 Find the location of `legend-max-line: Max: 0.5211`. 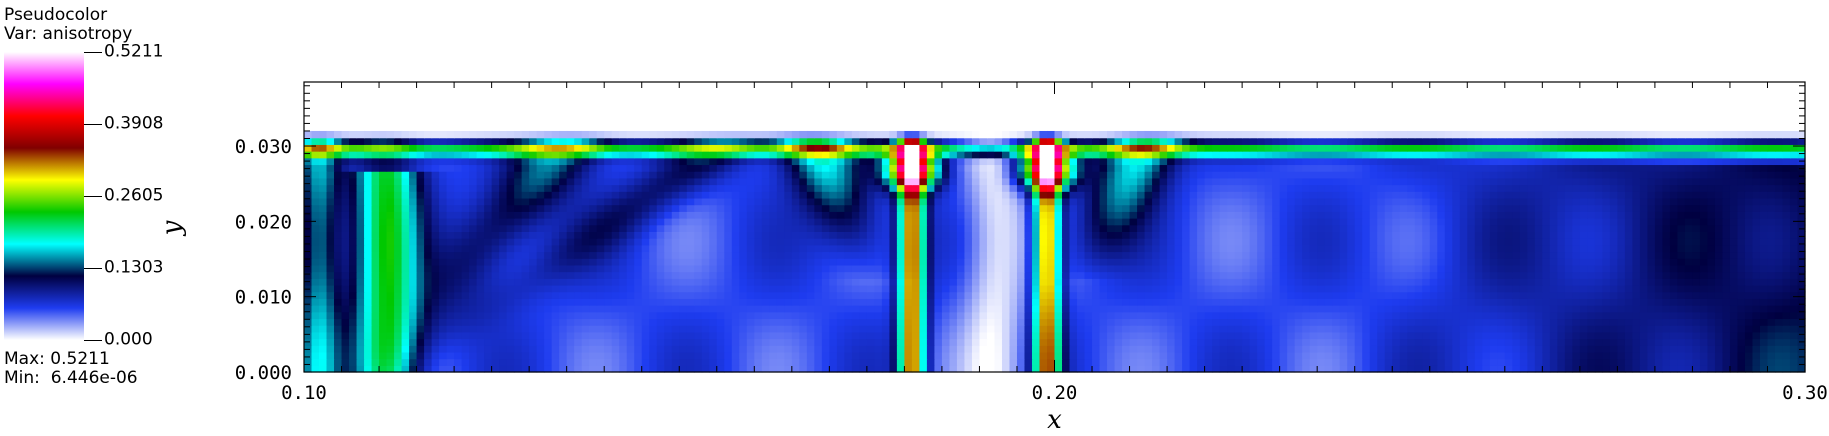

legend-max-line: Max: 0.5211 is located at coordinates (71, 359).